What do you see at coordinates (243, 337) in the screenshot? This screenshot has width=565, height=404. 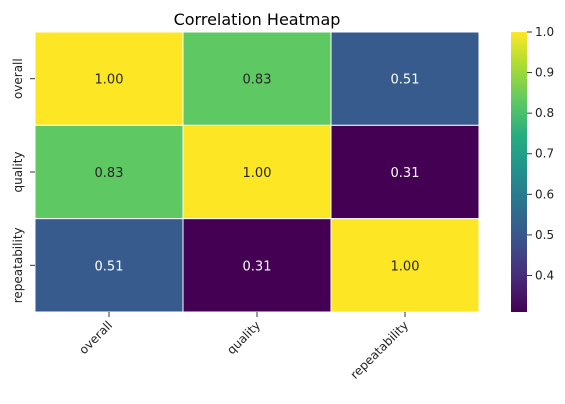 I see `x-tick-label-1: quality` at bounding box center [243, 337].